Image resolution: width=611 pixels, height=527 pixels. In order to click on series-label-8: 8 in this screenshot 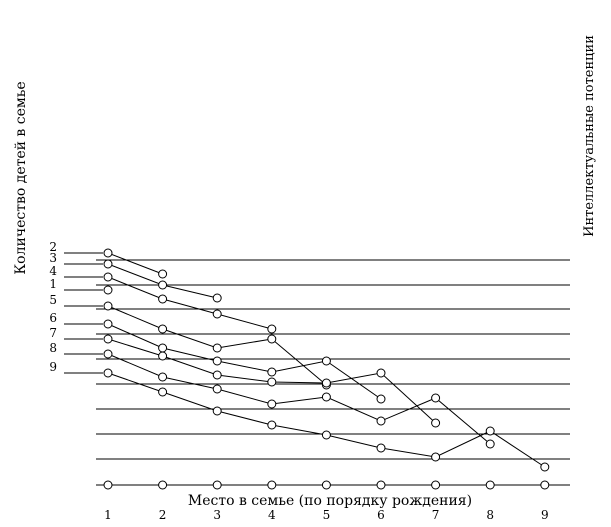, I will do `click(53, 348)`.